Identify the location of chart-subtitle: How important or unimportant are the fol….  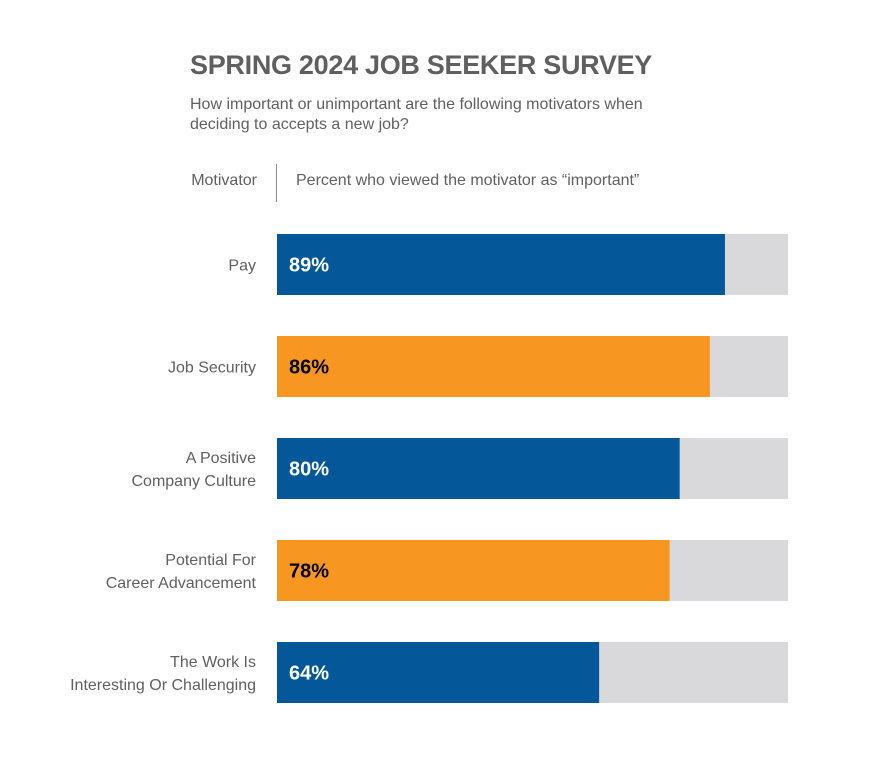
(416, 114).